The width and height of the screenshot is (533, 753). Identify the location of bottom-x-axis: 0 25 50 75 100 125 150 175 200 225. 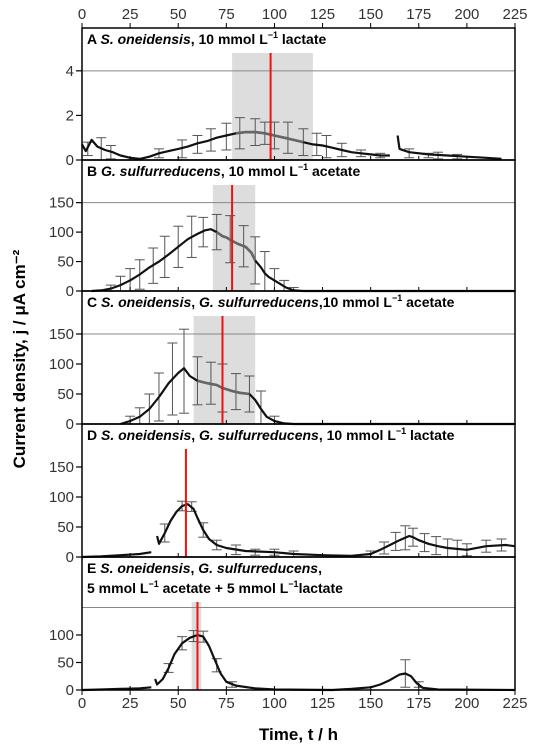
(303, 701).